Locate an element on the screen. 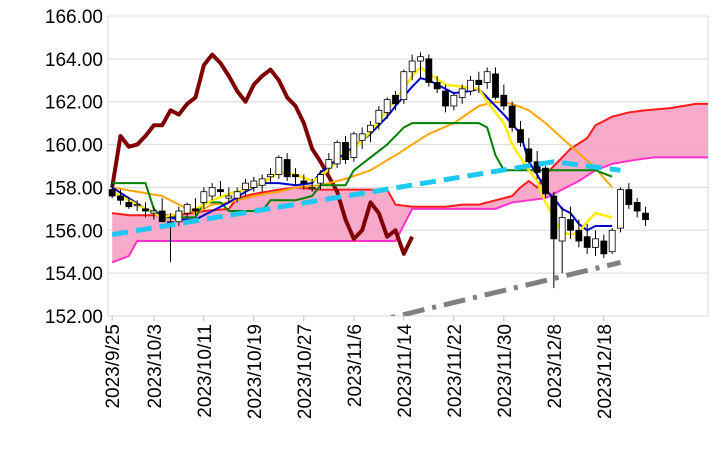 This screenshot has width=715, height=456. x-tick-label: 2023/11/14 is located at coordinates (405, 371).